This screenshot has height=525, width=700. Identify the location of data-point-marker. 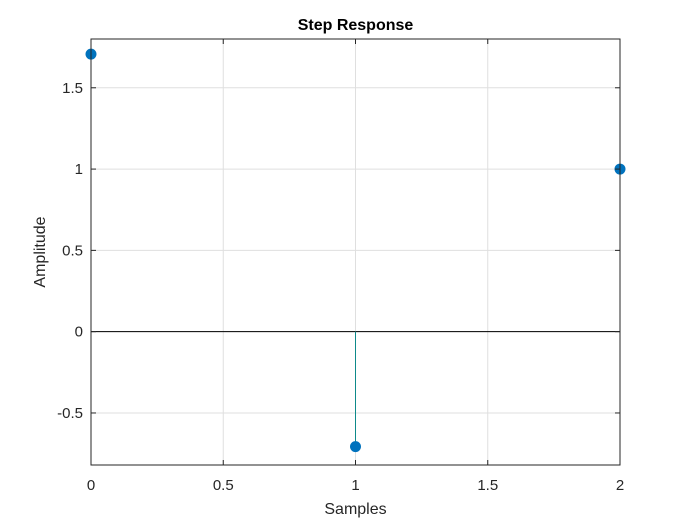
(355, 447).